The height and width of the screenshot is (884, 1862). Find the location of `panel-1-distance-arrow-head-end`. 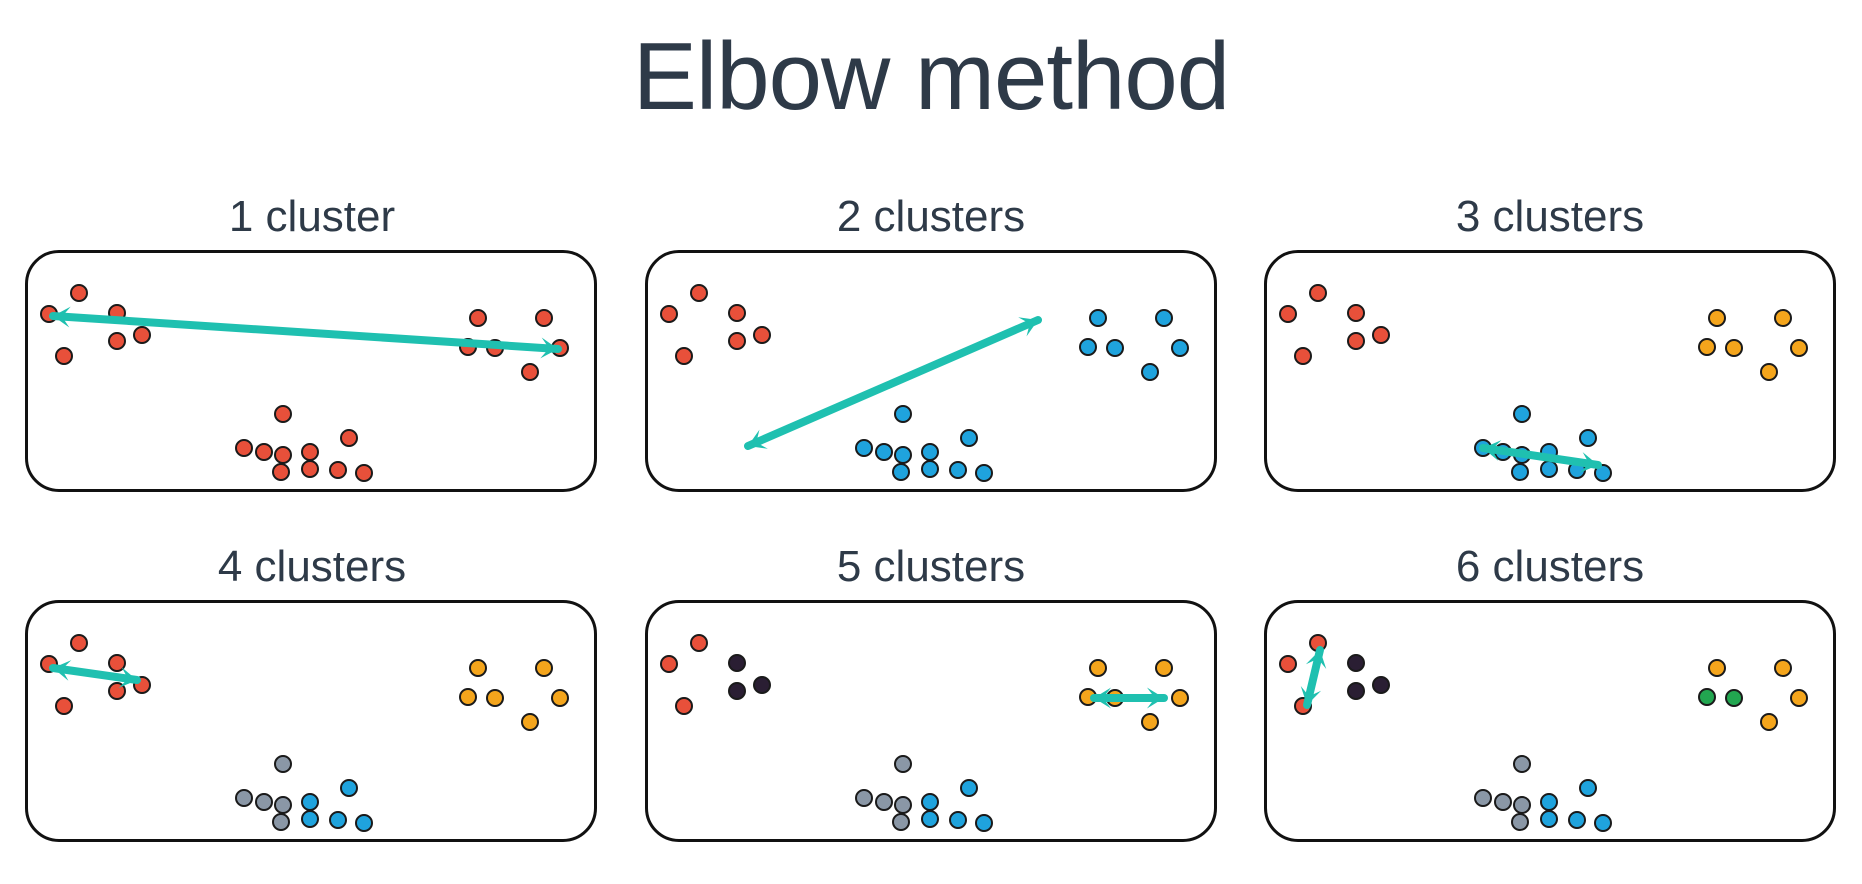

panel-1-distance-arrow-head-end is located at coordinates (549, 348).